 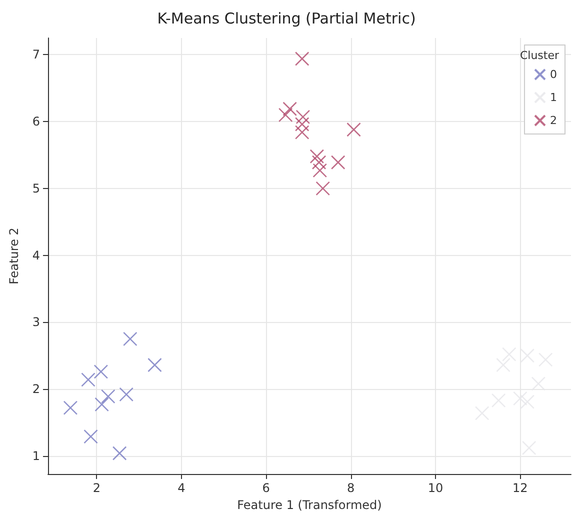 What do you see at coordinates (436, 488) in the screenshot?
I see `x-tick-label: 10` at bounding box center [436, 488].